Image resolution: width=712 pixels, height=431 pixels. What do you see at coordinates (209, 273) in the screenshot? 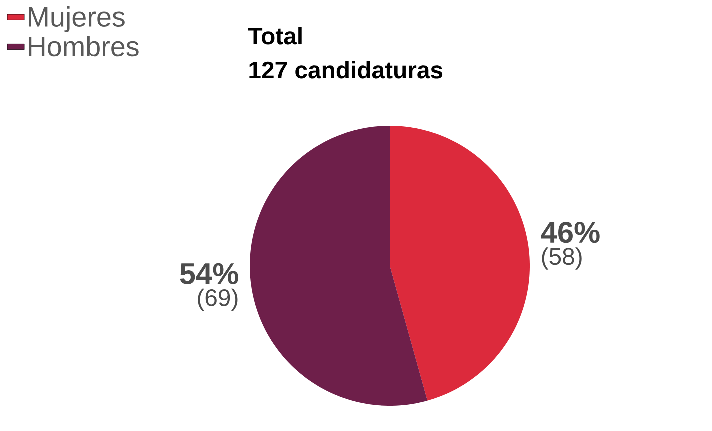
I see `text: 54%` at bounding box center [209, 273].